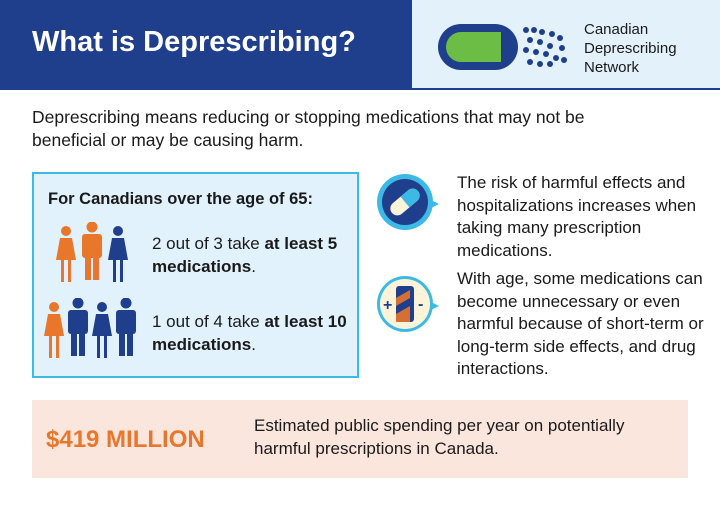  Describe the element at coordinates (208, 243) in the screenshot. I see `stat-prefix: 2 out of 3 take` at that location.